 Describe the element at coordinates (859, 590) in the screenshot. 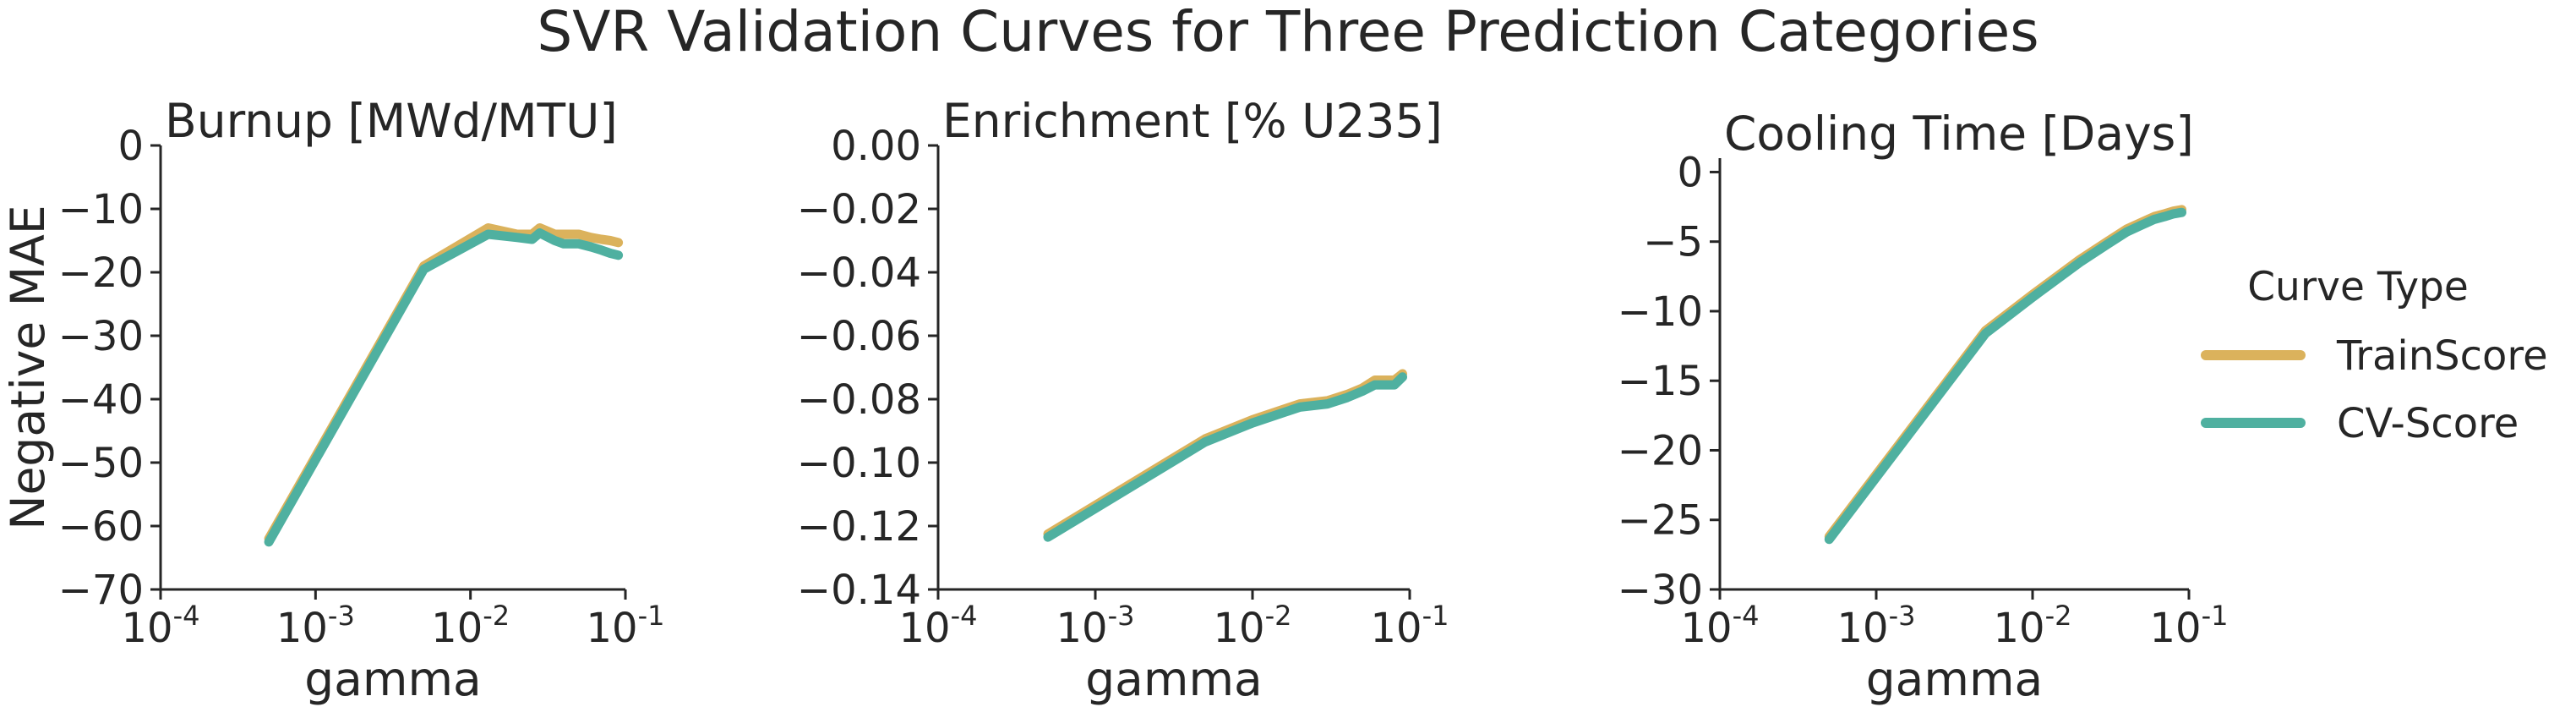

I see `y-tick-label: −0.14` at that location.